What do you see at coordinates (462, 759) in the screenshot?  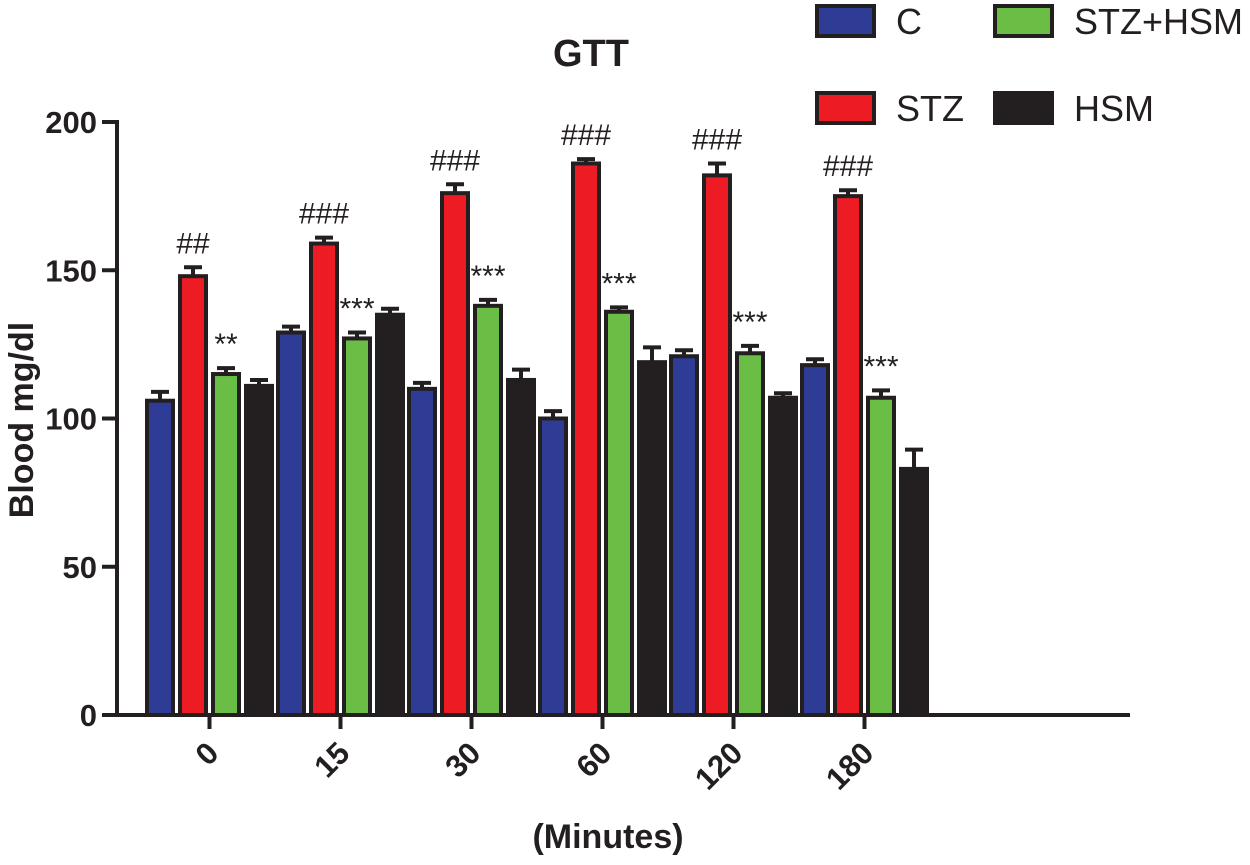 I see `x-tick-label: 30` at bounding box center [462, 759].